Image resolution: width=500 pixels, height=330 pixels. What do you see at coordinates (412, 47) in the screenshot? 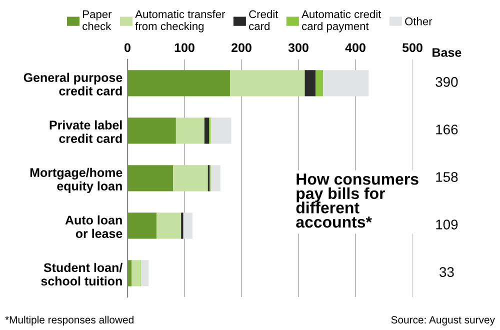
I see `x-tick-label: 500` at bounding box center [412, 47].